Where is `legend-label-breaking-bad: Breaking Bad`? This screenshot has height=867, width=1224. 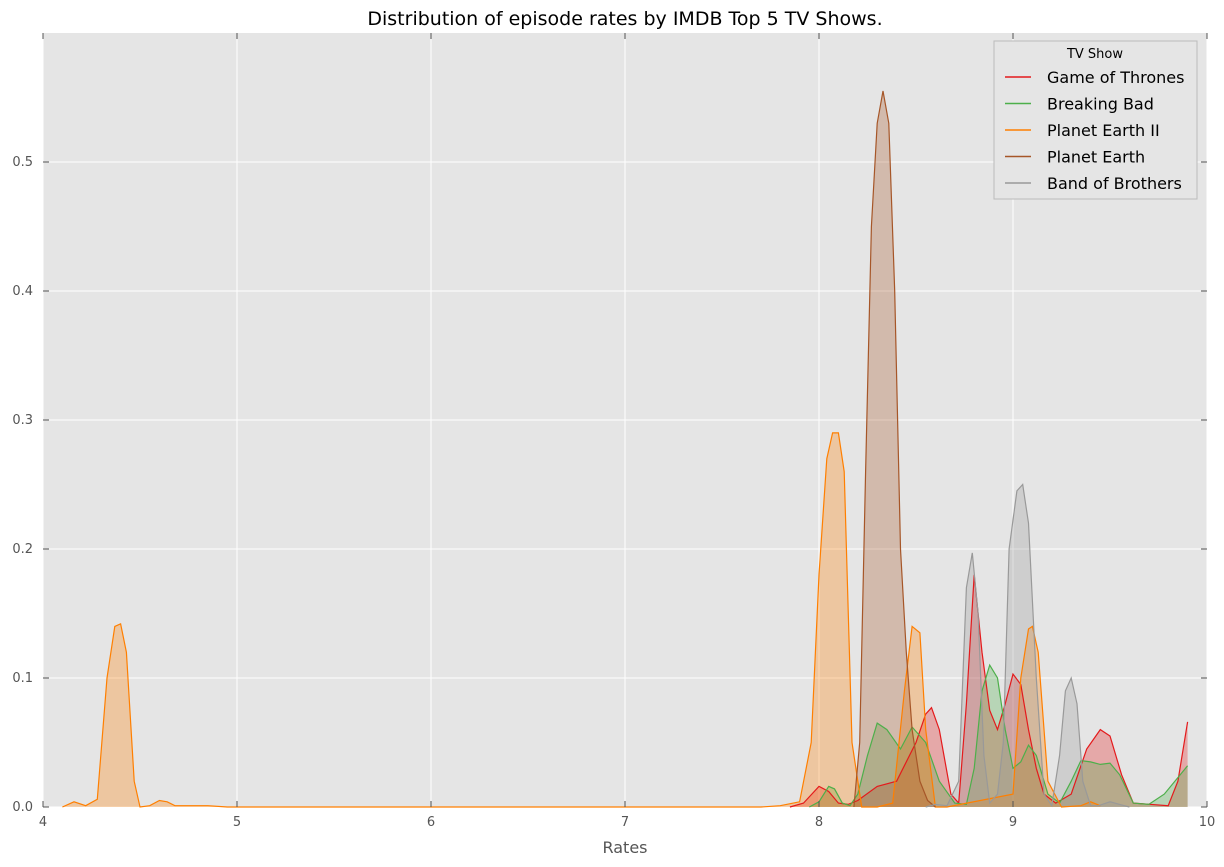
legend-label-breaking-bad: Breaking Bad is located at coordinates (1100, 104).